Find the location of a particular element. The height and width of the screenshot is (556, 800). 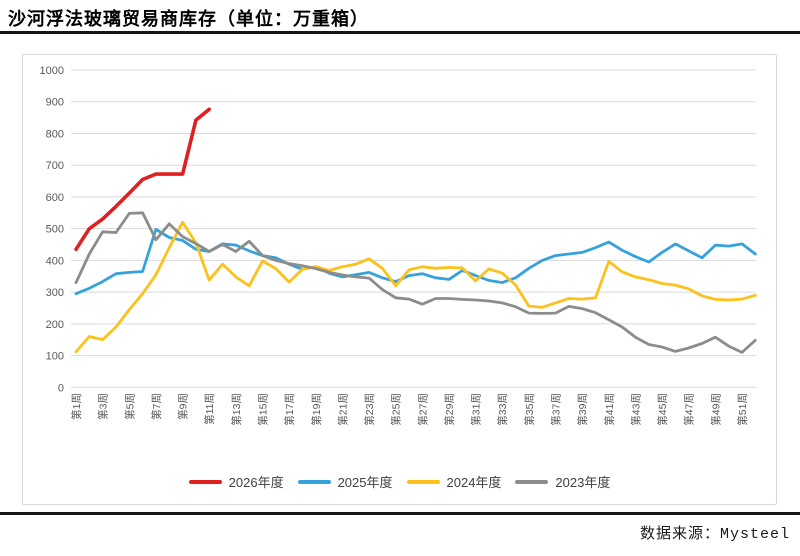

x-axis-tick-label: 第39周 is located at coordinates (582, 409).